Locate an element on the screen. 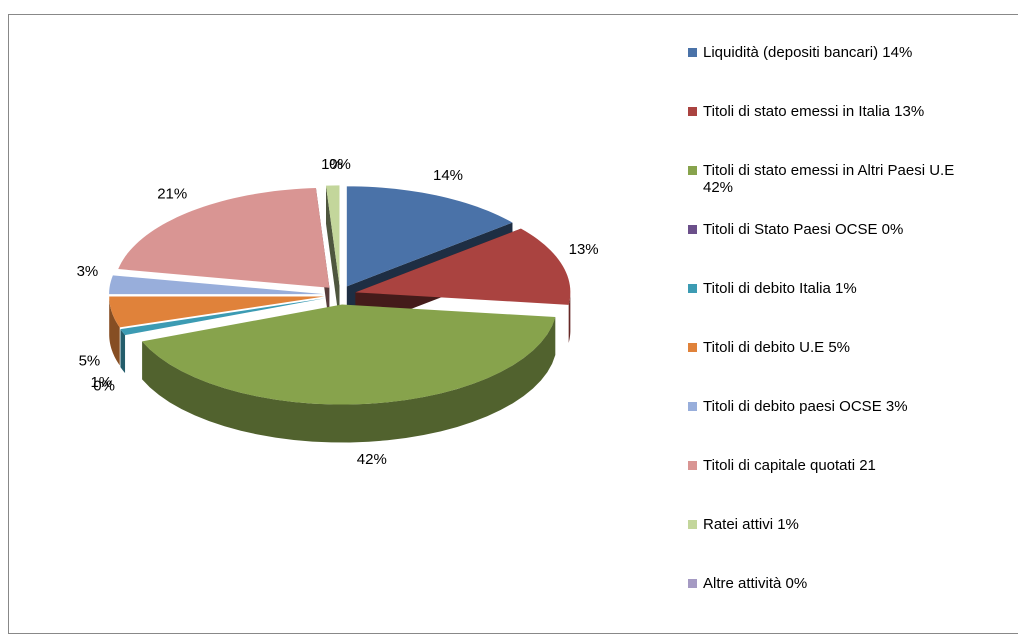  legend-label: Ratei attivi 1% is located at coordinates (751, 524).